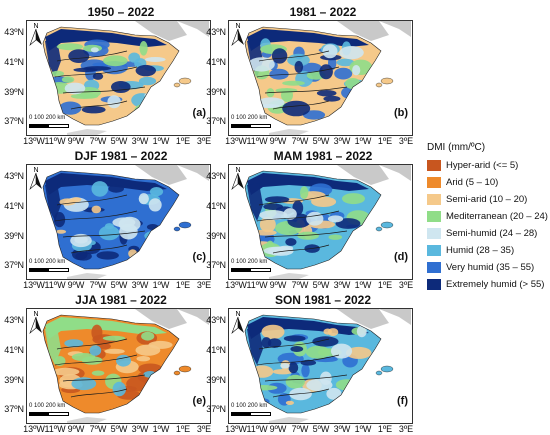 The width and height of the screenshot is (550, 435). I want to click on panel-title: JJA 1981 – 2022, so click(121, 300).